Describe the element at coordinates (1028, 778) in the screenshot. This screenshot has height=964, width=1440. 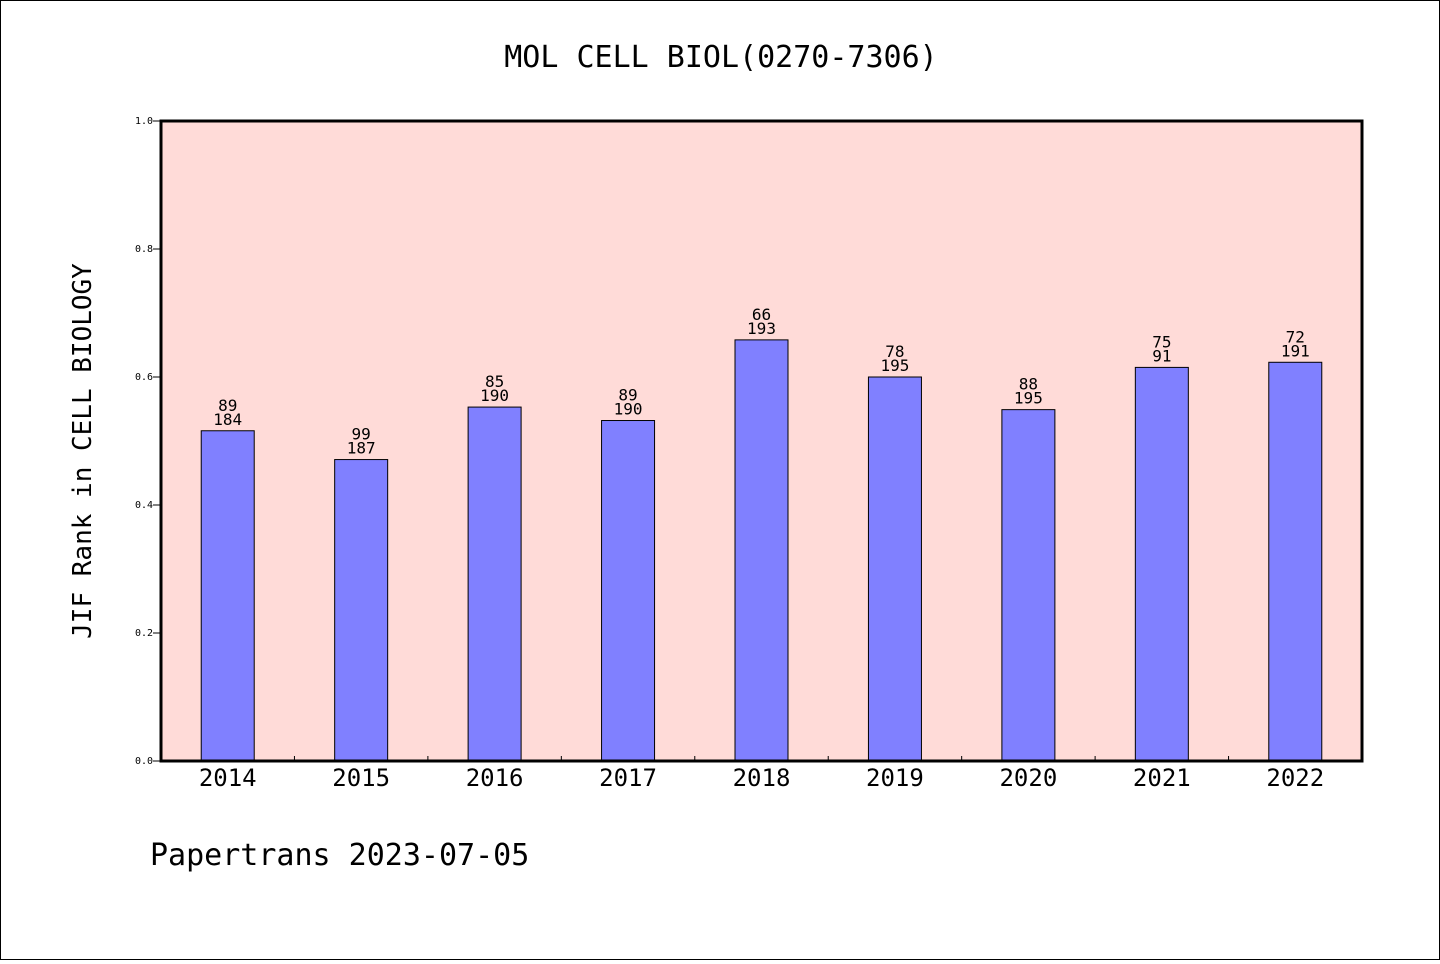
I see `x-tick-label: 2020` at that location.